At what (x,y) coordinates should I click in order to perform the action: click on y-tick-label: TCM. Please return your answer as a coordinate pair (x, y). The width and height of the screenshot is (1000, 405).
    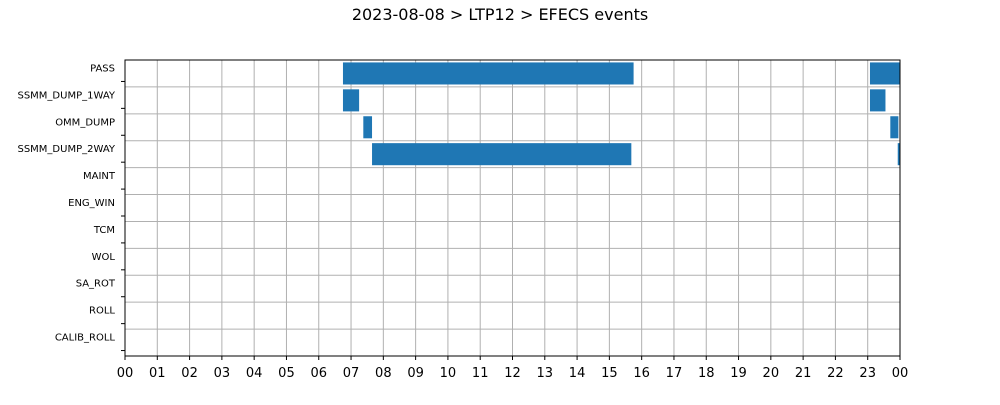
    Looking at the image, I should click on (104, 230).